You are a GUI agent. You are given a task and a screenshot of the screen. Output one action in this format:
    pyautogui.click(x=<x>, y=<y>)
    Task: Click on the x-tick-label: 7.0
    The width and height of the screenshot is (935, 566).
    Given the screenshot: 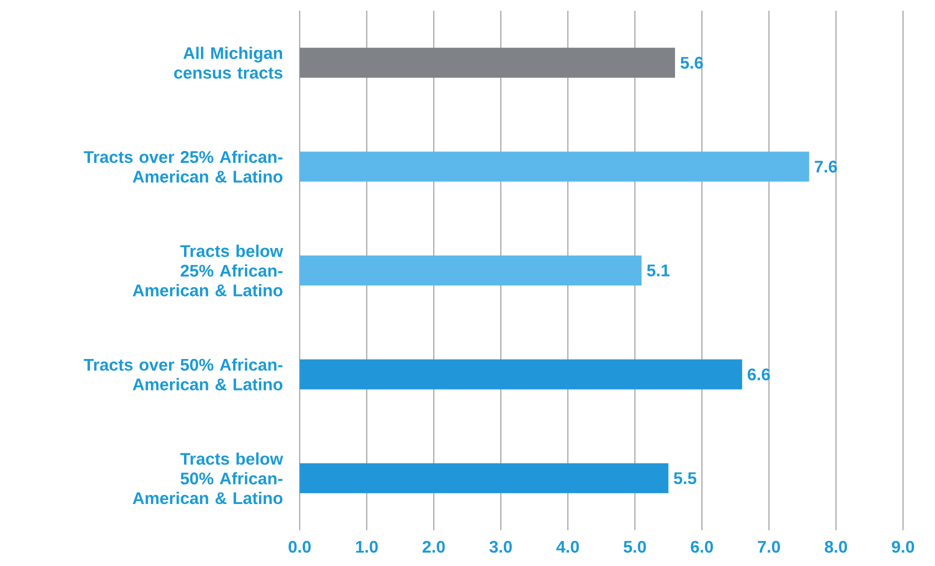 What is the action you would take?
    pyautogui.click(x=769, y=546)
    